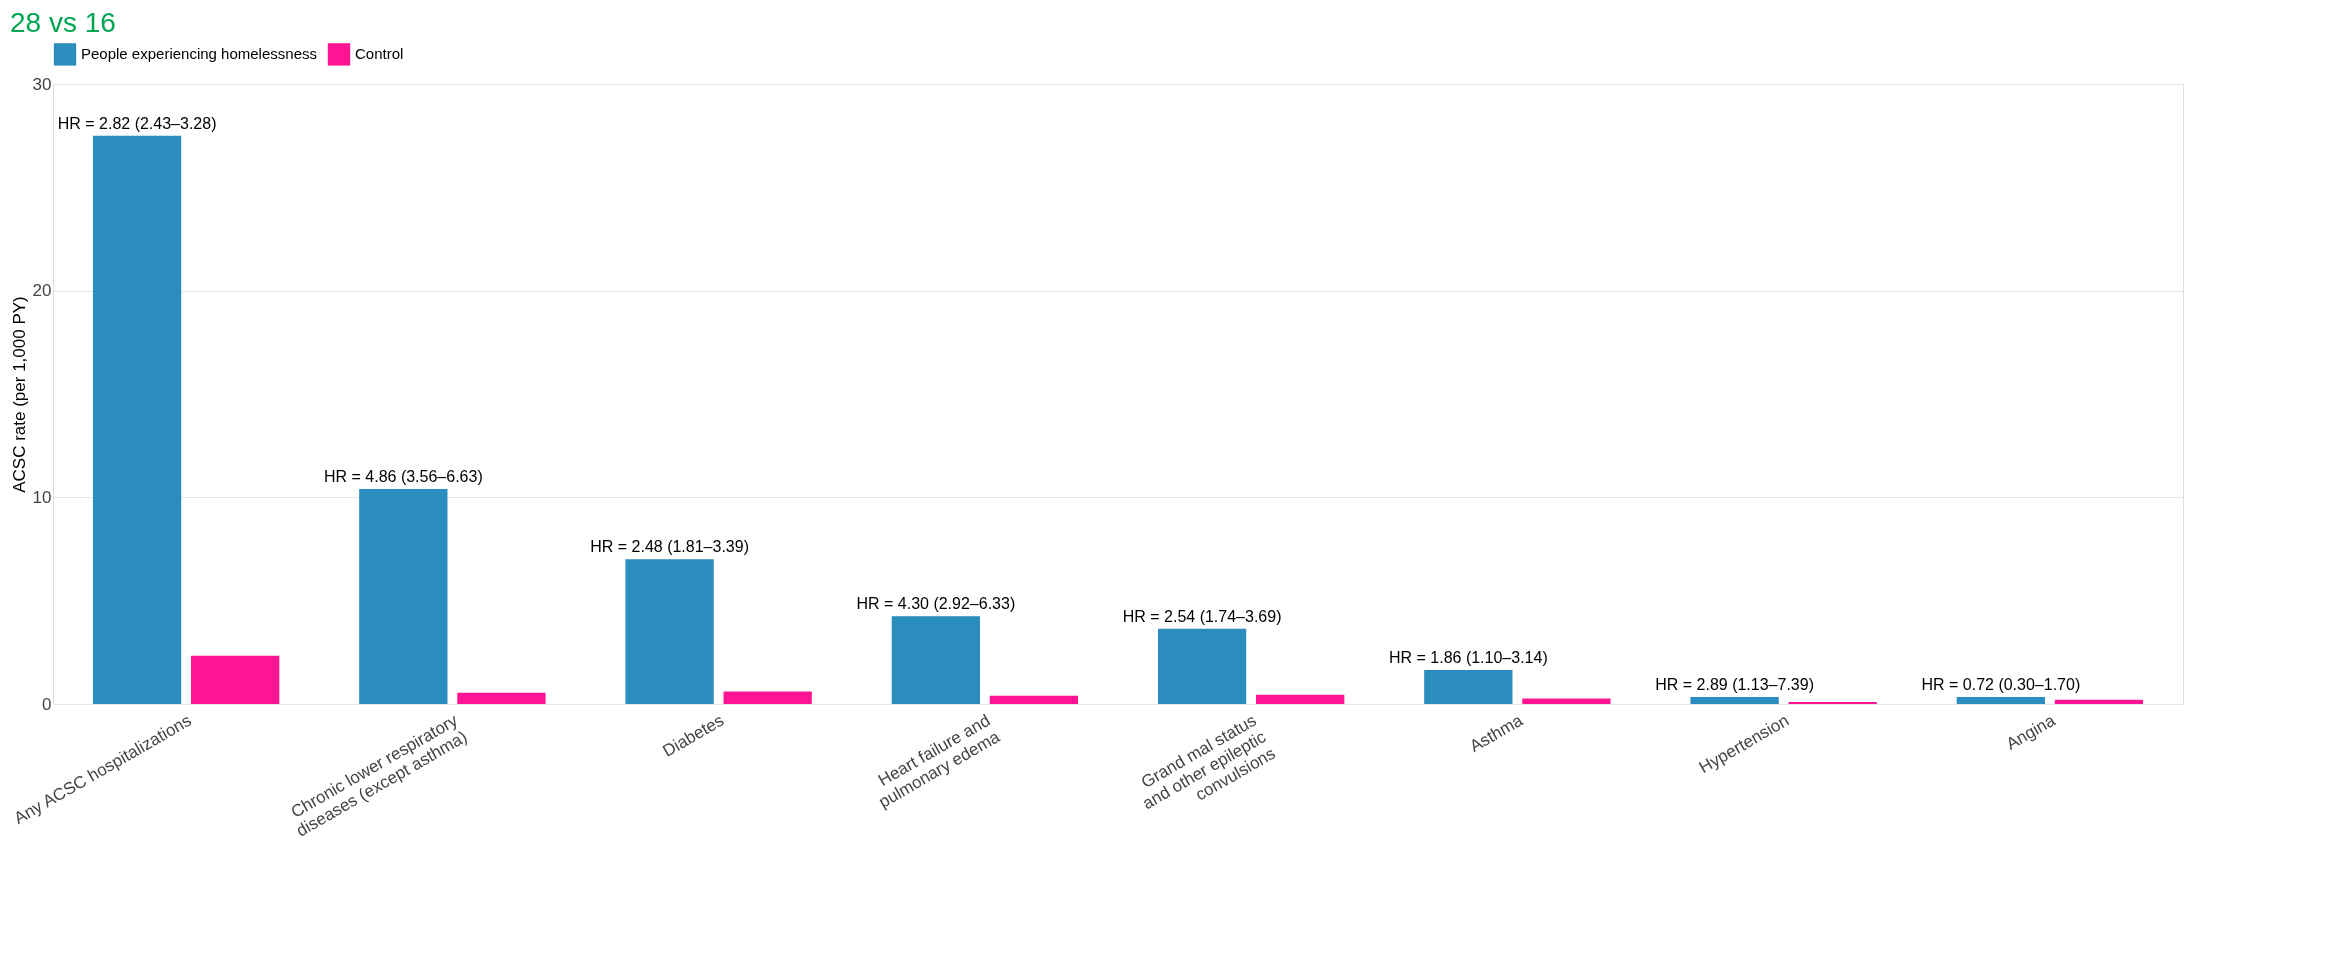  I want to click on annotation: HR = 2.48 (1.81–3.39), so click(669, 547).